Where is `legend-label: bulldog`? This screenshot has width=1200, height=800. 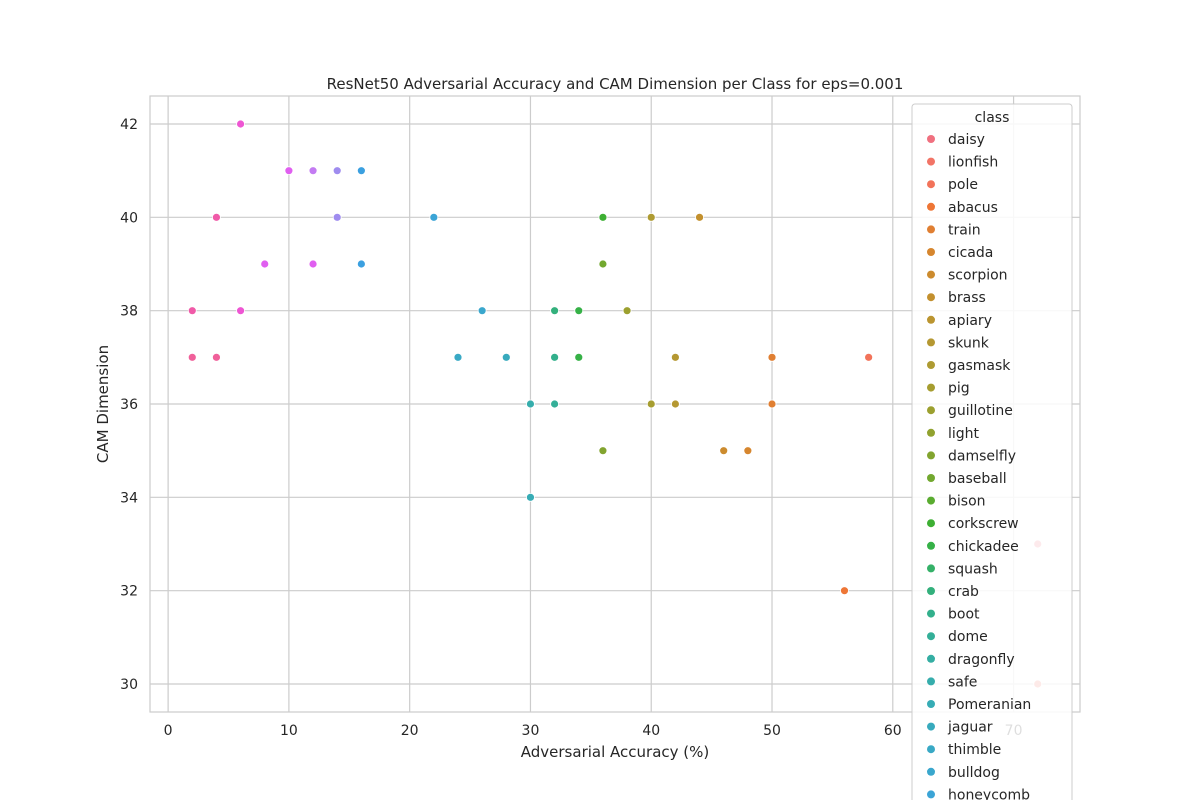
legend-label: bulldog is located at coordinates (974, 773).